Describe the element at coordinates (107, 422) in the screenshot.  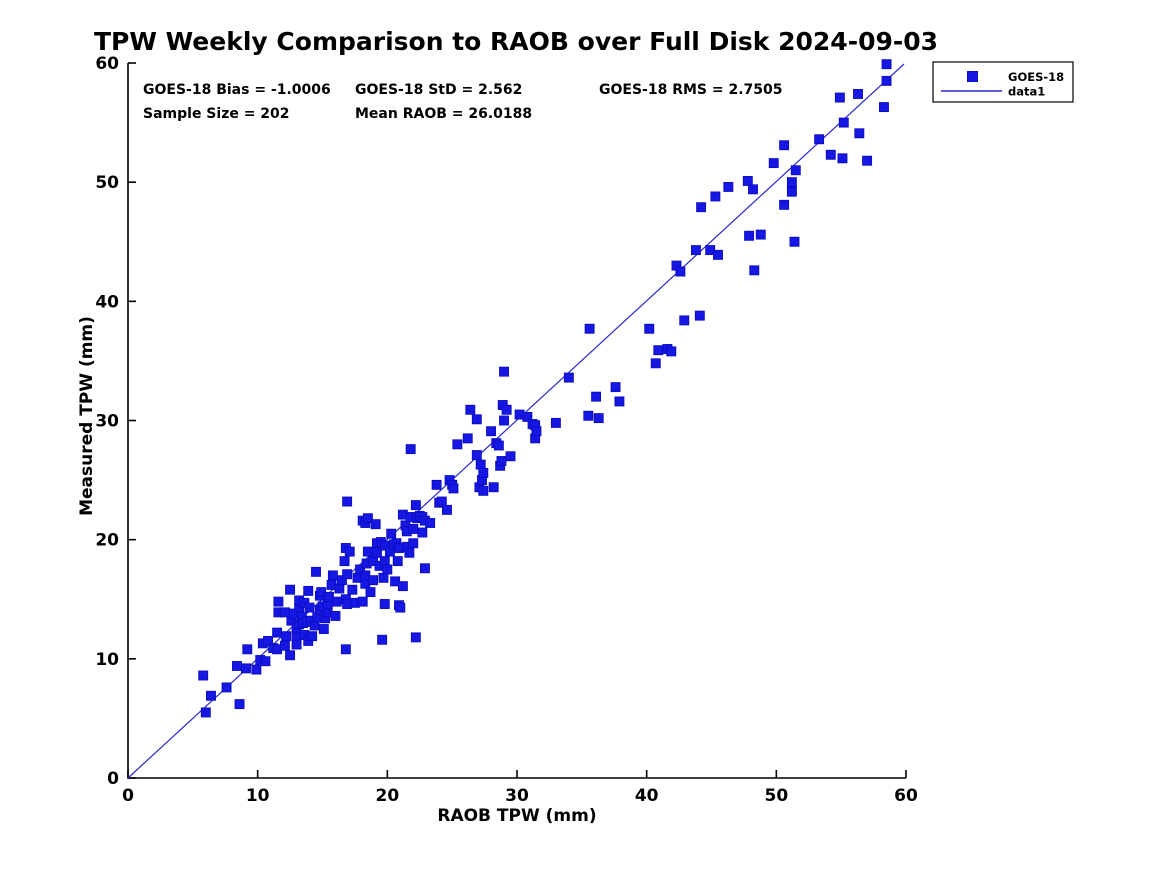
I see `y-tick-label: 30` at that location.